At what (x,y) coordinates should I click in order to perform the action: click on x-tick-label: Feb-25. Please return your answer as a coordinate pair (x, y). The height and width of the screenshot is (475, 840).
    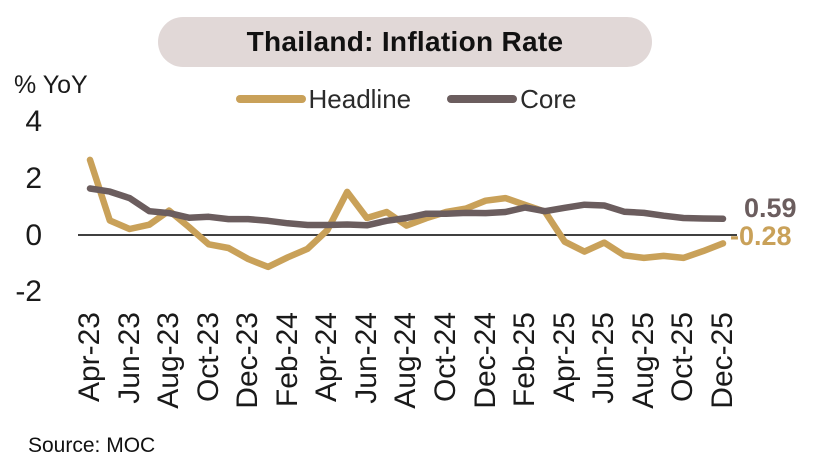
    Looking at the image, I should click on (525, 360).